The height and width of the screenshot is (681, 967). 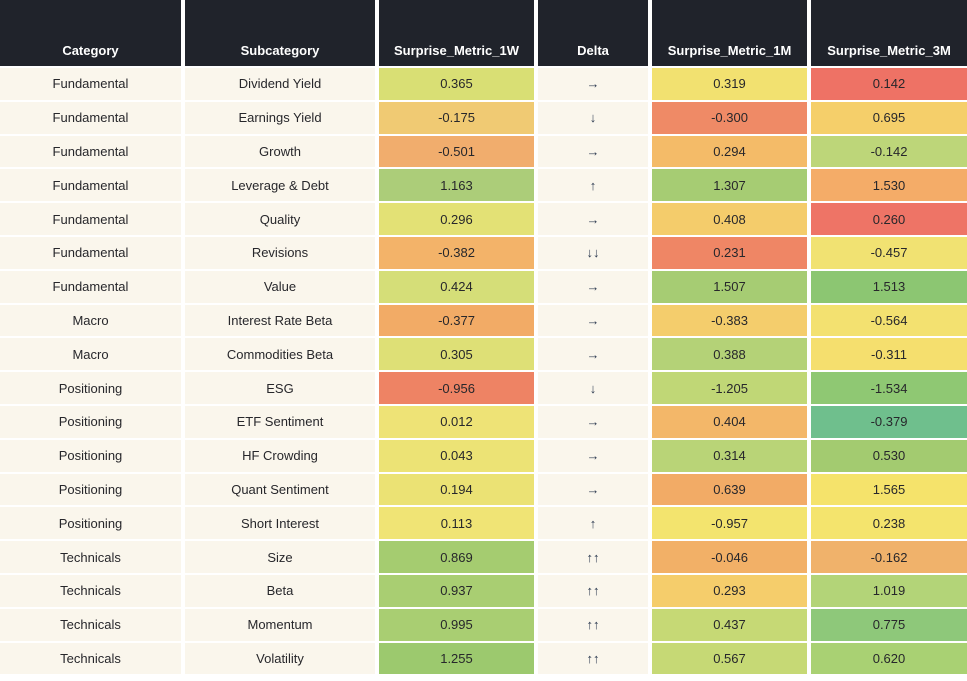 What do you see at coordinates (456, 421) in the screenshot?
I see `metric-1w-cell: 0.012` at bounding box center [456, 421].